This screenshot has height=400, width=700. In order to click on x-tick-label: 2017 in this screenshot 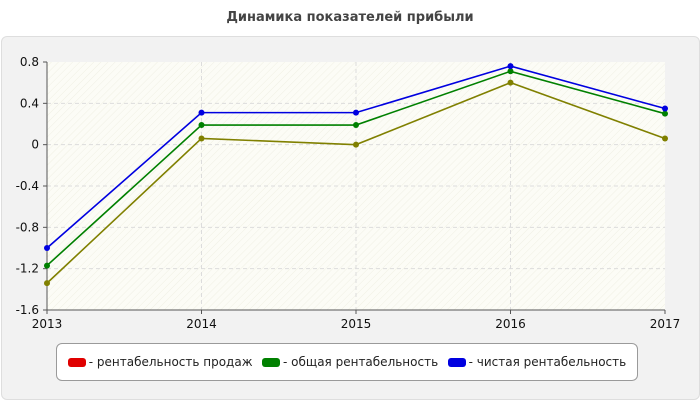, I will do `click(665, 324)`.